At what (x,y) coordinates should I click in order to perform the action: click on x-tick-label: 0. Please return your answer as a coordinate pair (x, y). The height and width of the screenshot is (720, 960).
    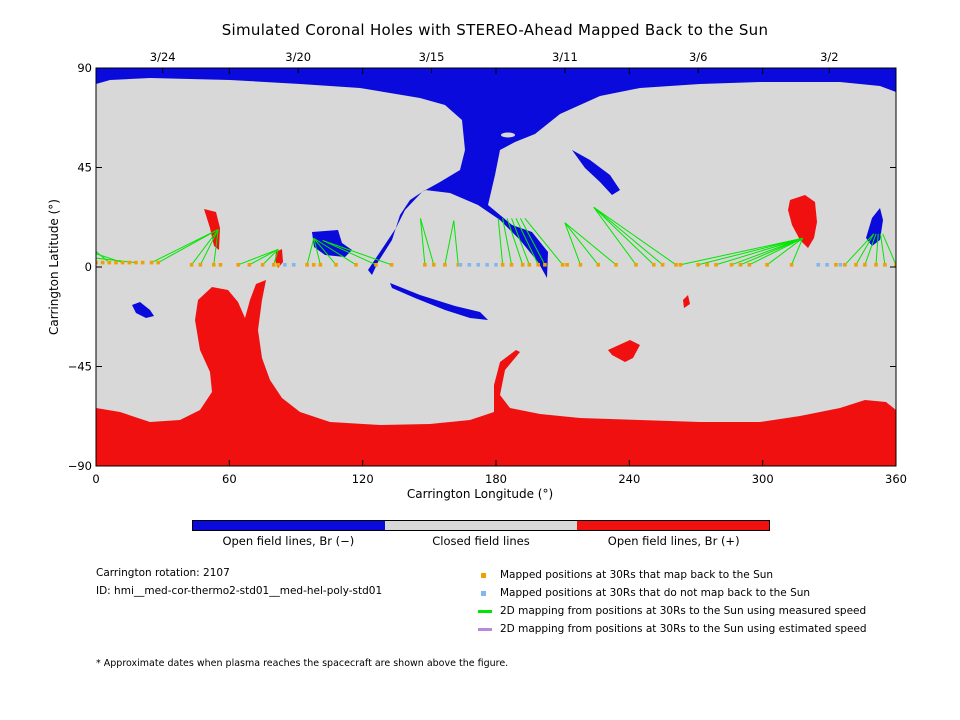
    Looking at the image, I should click on (95, 479).